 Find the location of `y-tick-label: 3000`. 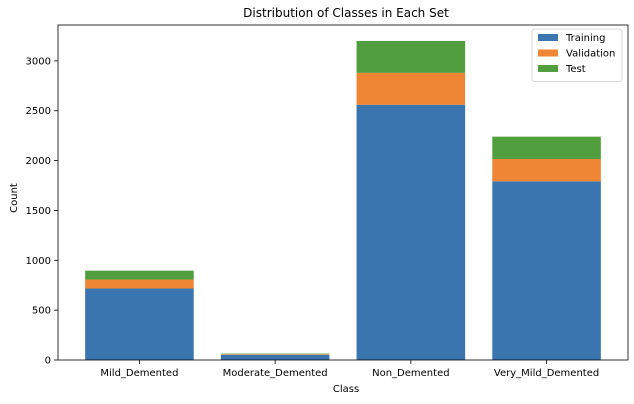

y-tick-label: 3000 is located at coordinates (38, 61).